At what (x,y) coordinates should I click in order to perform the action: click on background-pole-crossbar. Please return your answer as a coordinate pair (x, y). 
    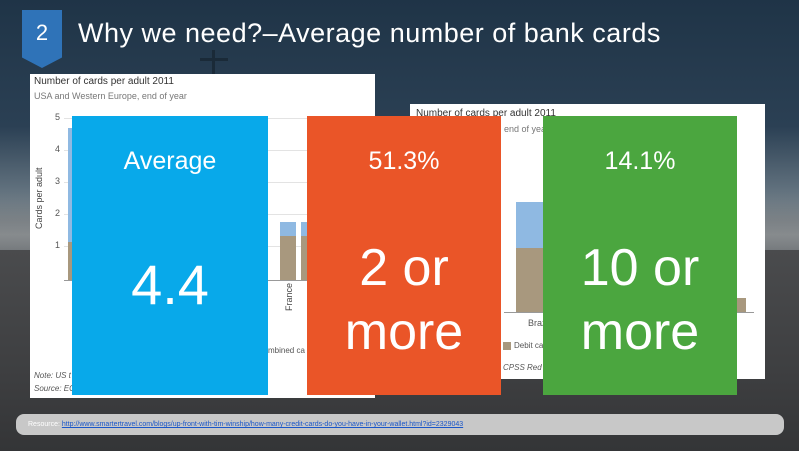
    Looking at the image, I should click on (214, 59).